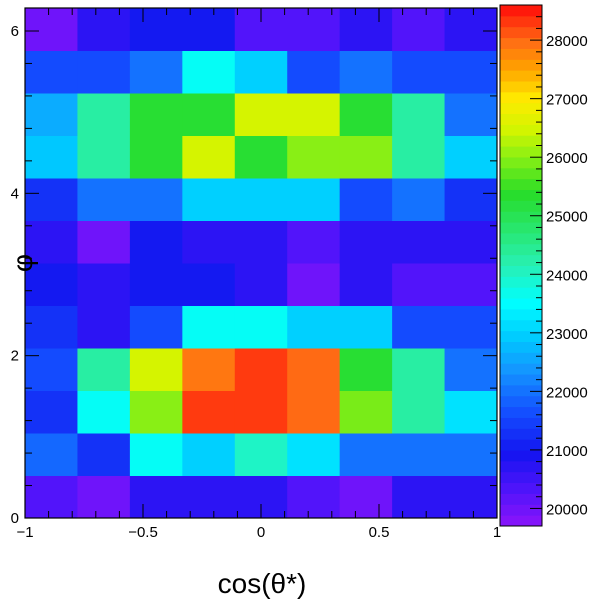 Image resolution: width=604 pixels, height=604 pixels. I want to click on palette-frame, so click(521, 265).